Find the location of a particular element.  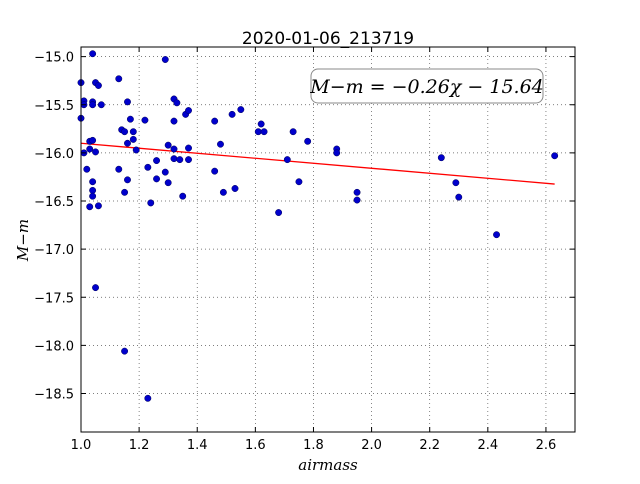

fit-line-group is located at coordinates (317, 163).